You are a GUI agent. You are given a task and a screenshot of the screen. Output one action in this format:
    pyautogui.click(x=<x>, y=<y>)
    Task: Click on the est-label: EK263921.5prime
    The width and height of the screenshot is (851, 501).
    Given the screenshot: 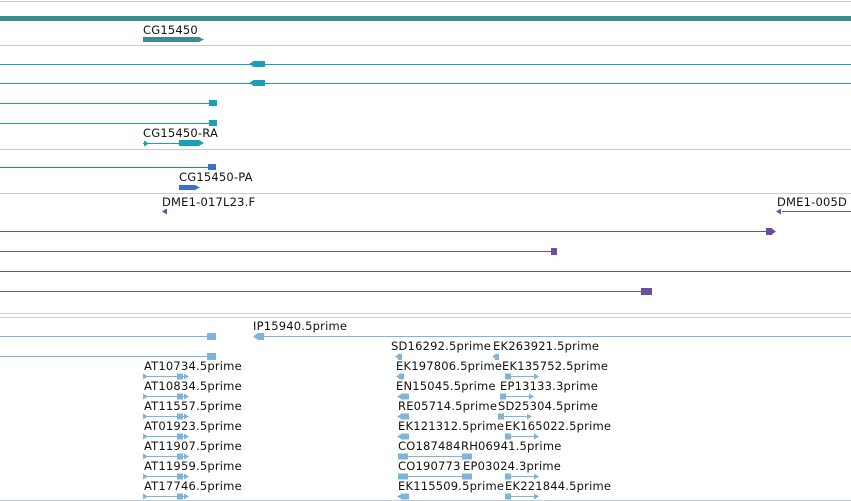 What is the action you would take?
    pyautogui.click(x=546, y=346)
    